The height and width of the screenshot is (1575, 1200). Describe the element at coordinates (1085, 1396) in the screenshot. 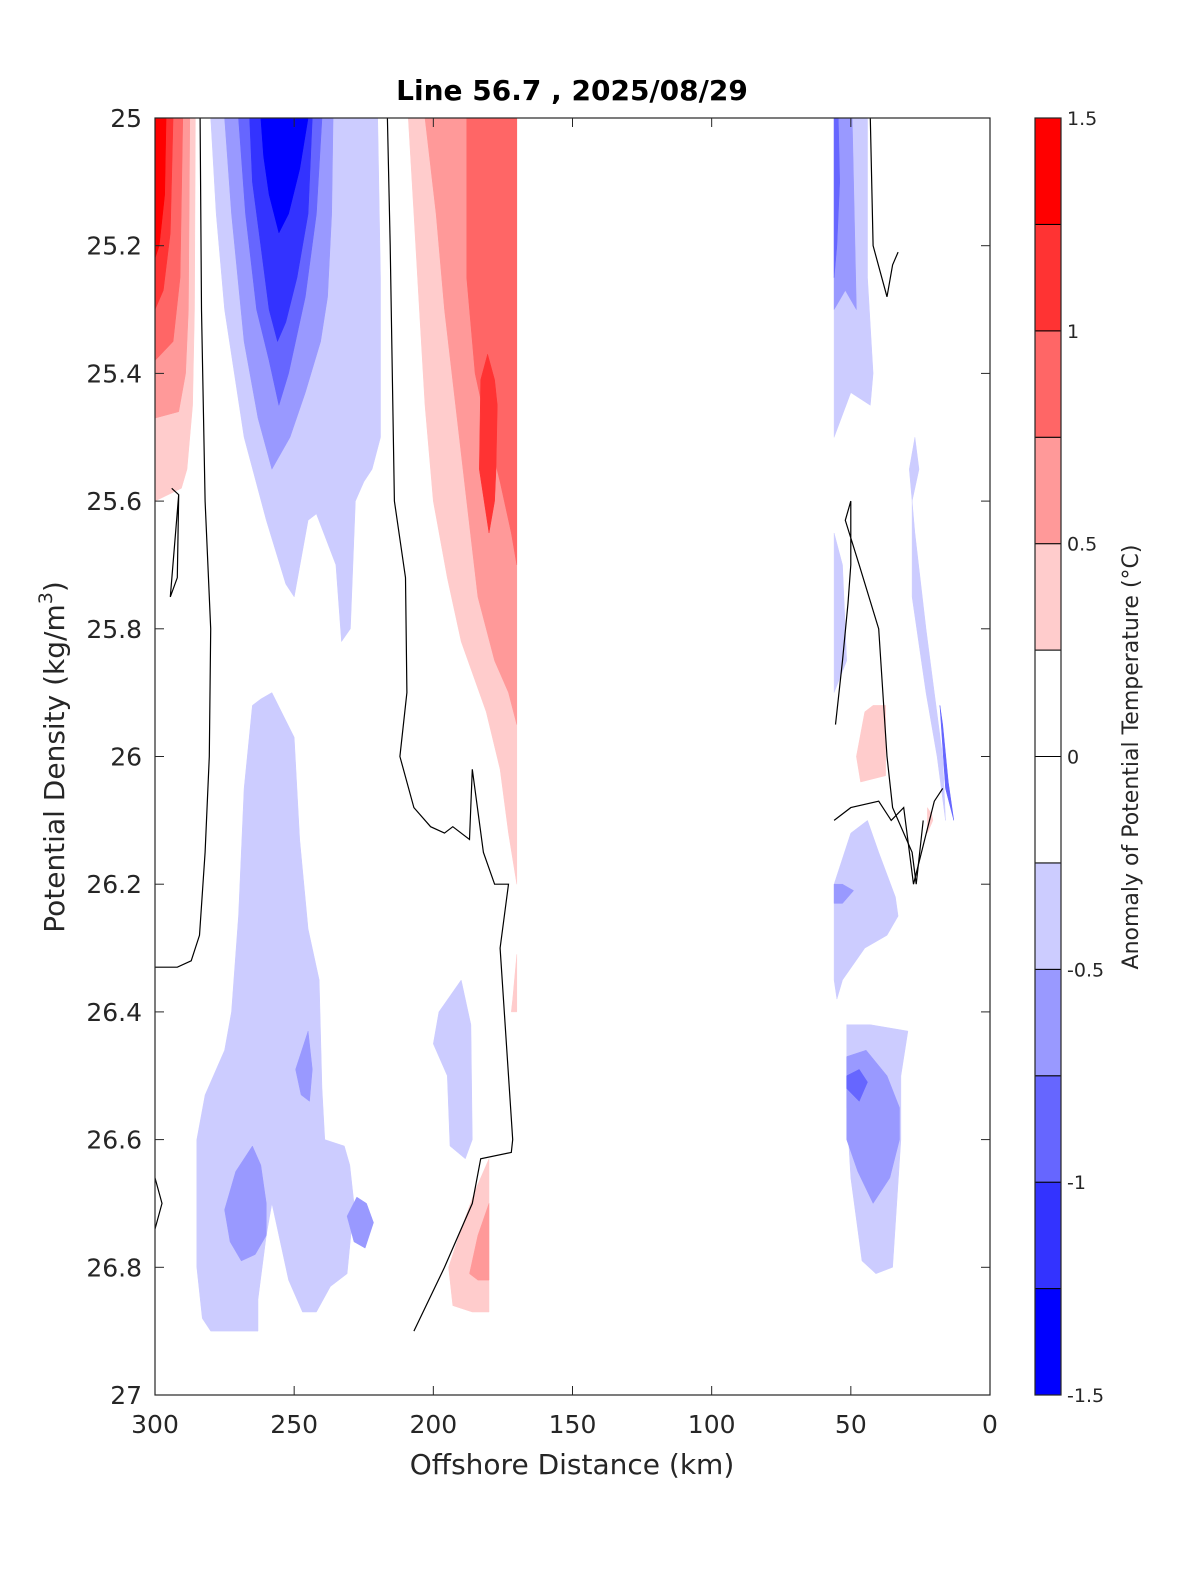

I see `colorbar-tick-label: -1.5` at that location.